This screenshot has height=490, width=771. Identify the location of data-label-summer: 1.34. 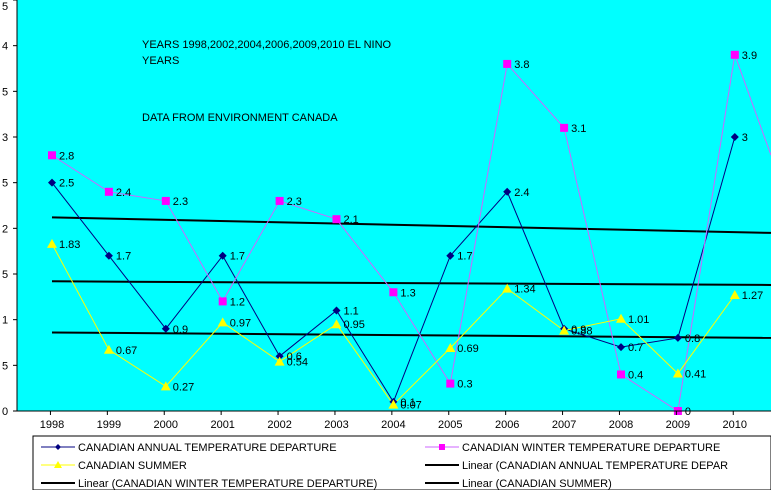
(524, 290).